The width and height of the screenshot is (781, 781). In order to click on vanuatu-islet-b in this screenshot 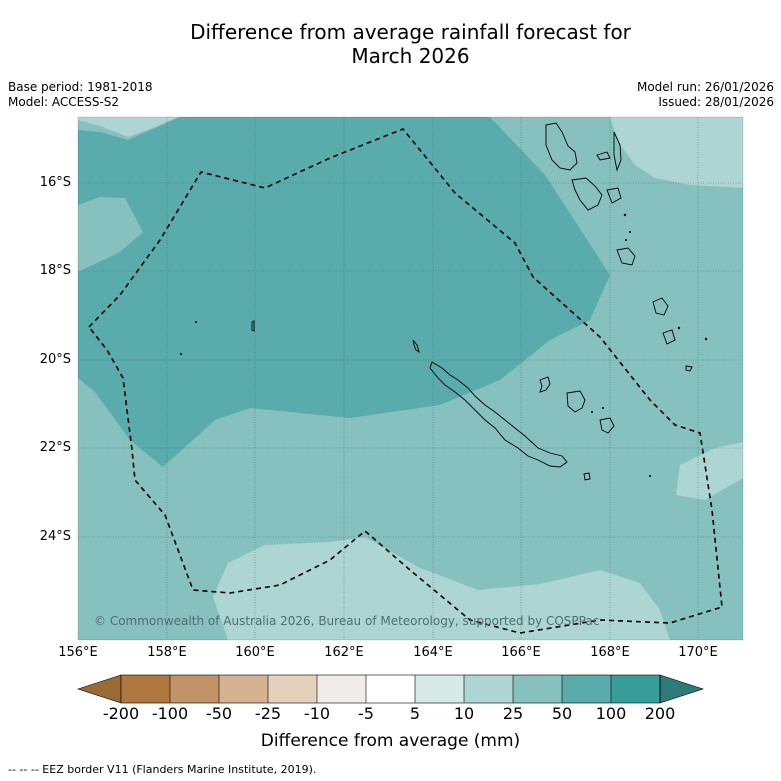, I will do `click(614, 195)`.